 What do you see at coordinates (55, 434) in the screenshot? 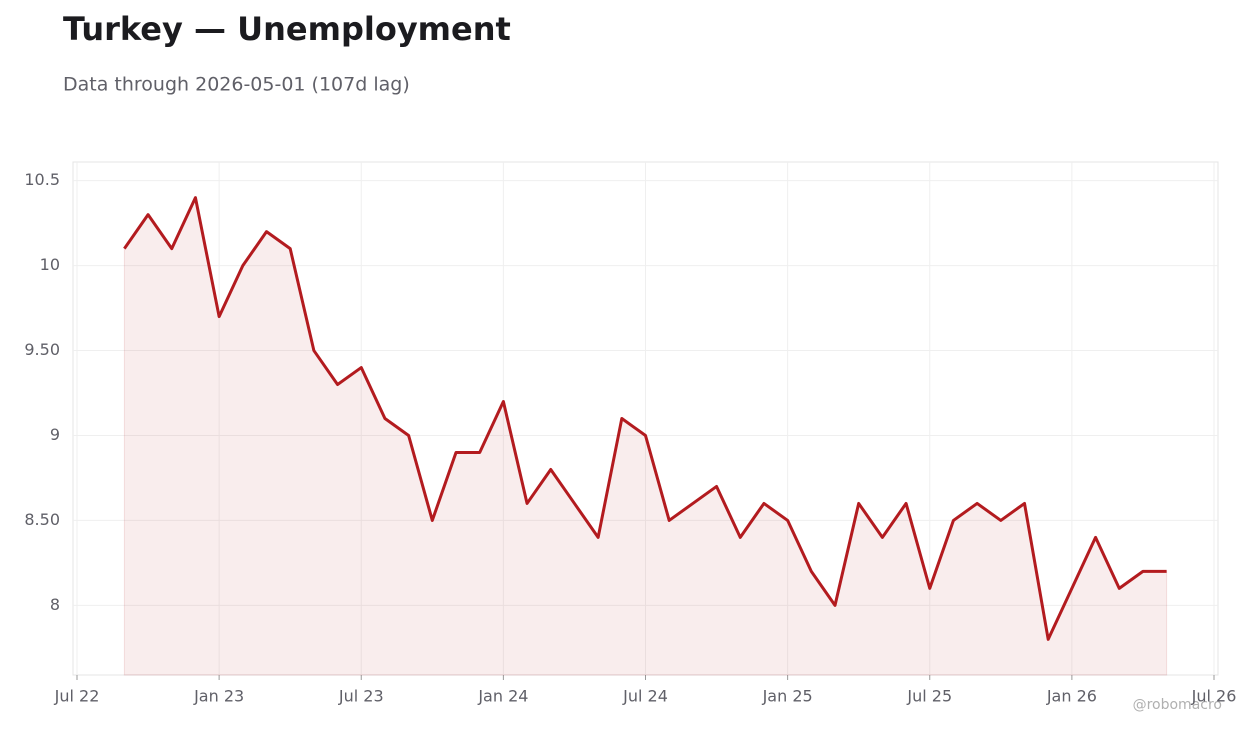
I see `y-tick-label: 9` at bounding box center [55, 434].